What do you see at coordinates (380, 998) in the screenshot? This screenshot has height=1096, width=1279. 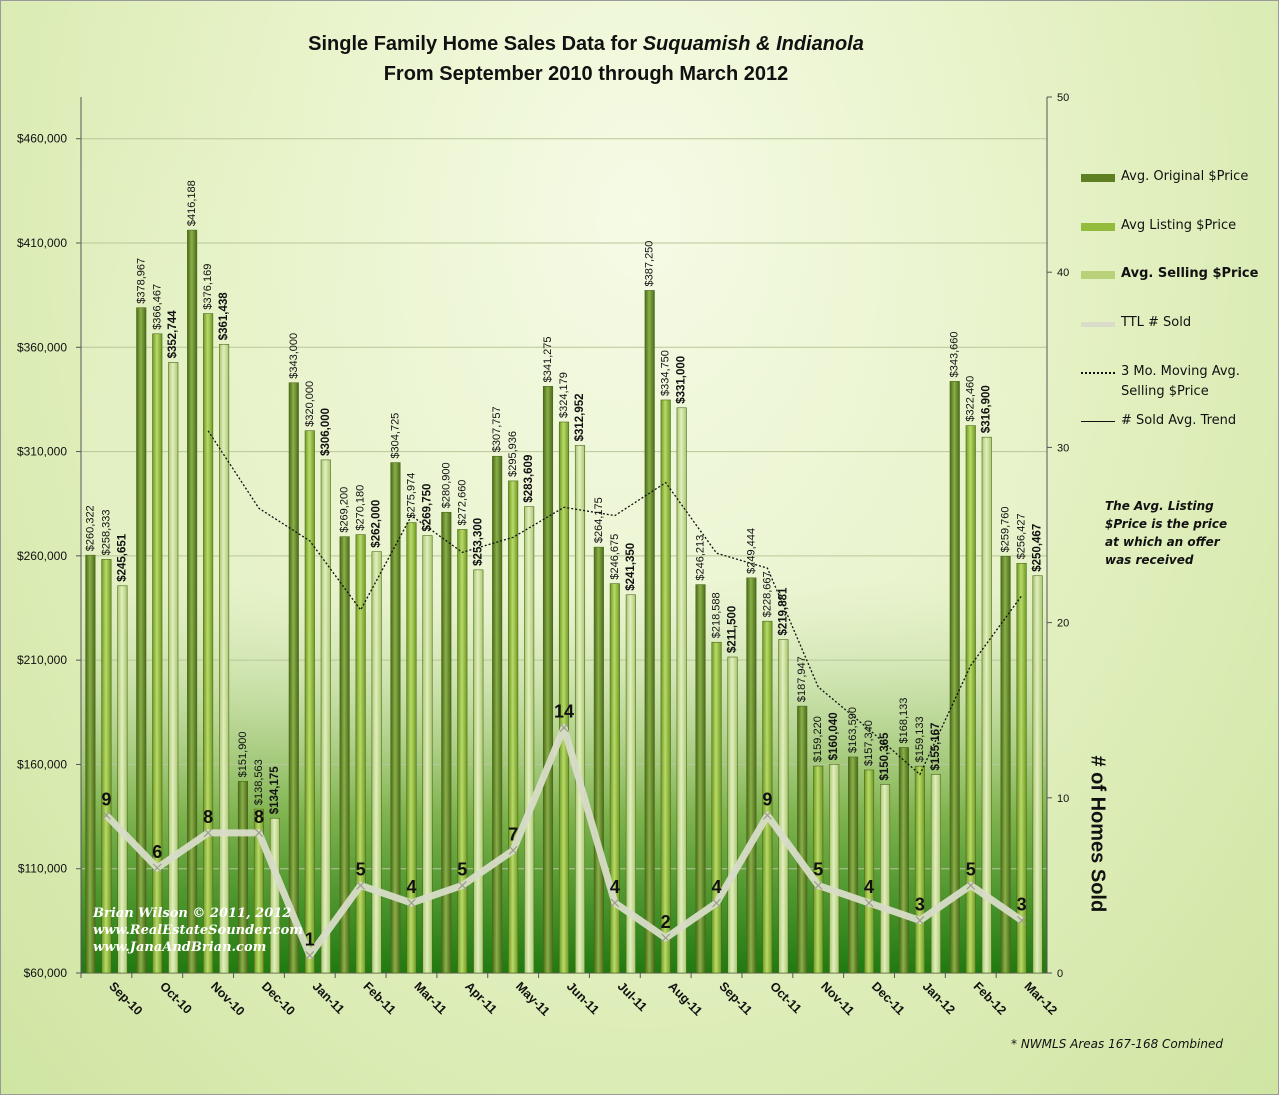 I see `x-tick-label: Feb-11` at bounding box center [380, 998].